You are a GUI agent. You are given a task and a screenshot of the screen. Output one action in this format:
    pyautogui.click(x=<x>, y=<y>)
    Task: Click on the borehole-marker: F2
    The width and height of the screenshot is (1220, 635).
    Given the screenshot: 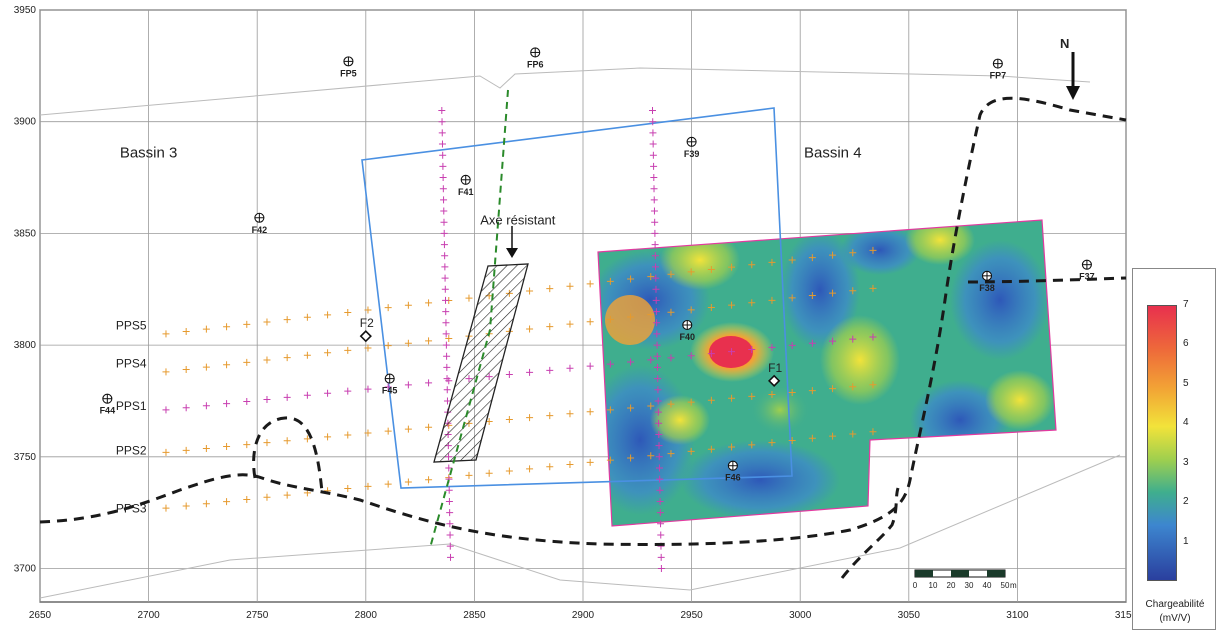 What is the action you would take?
    pyautogui.click(x=366, y=329)
    